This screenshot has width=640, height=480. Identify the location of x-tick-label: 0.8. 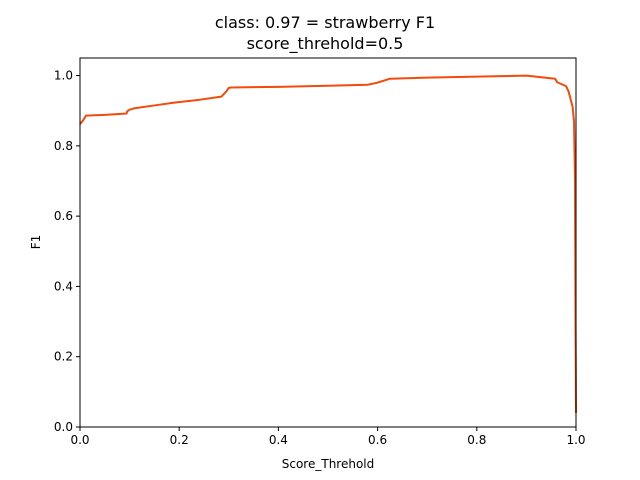
(476, 440).